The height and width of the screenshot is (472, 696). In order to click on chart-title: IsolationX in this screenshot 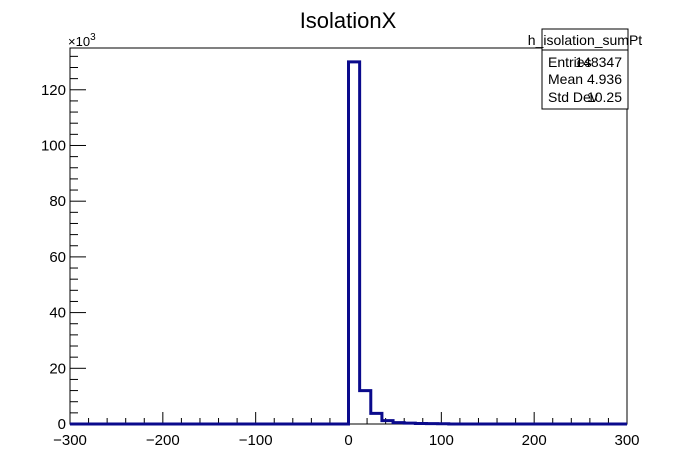, I will do `click(348, 20)`.